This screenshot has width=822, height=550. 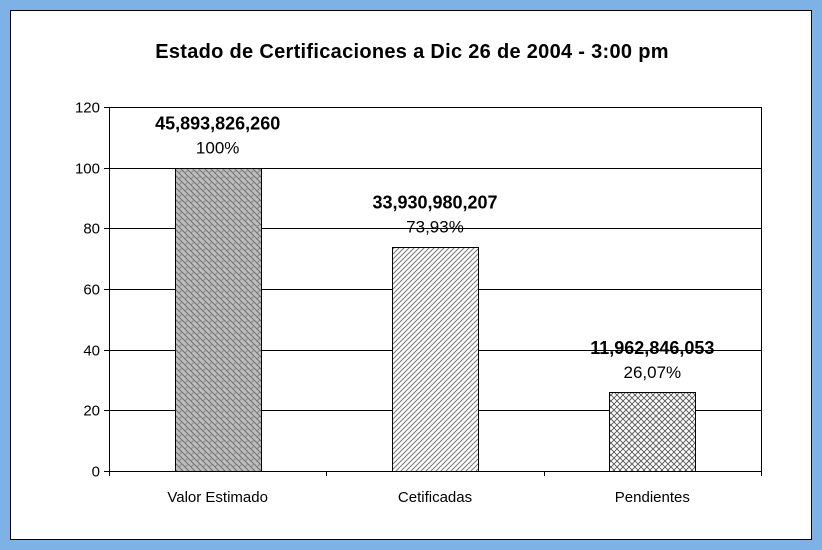 I want to click on y-tick-label: 0, so click(x=96, y=472).